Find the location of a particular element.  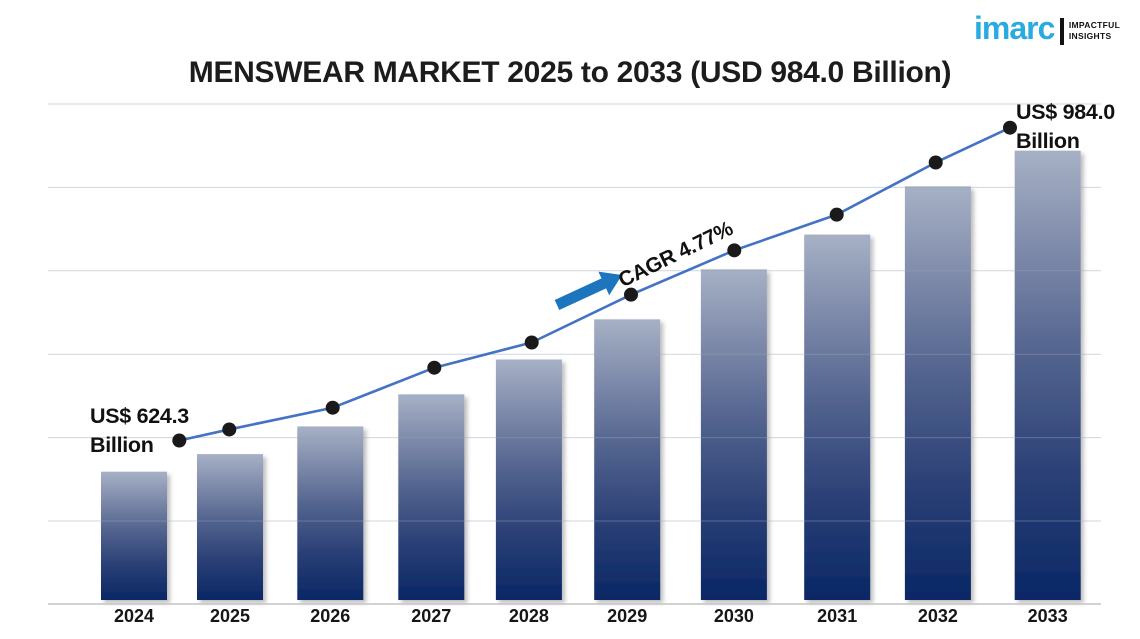

x-axis-label-2032: 2032 is located at coordinates (937, 616).